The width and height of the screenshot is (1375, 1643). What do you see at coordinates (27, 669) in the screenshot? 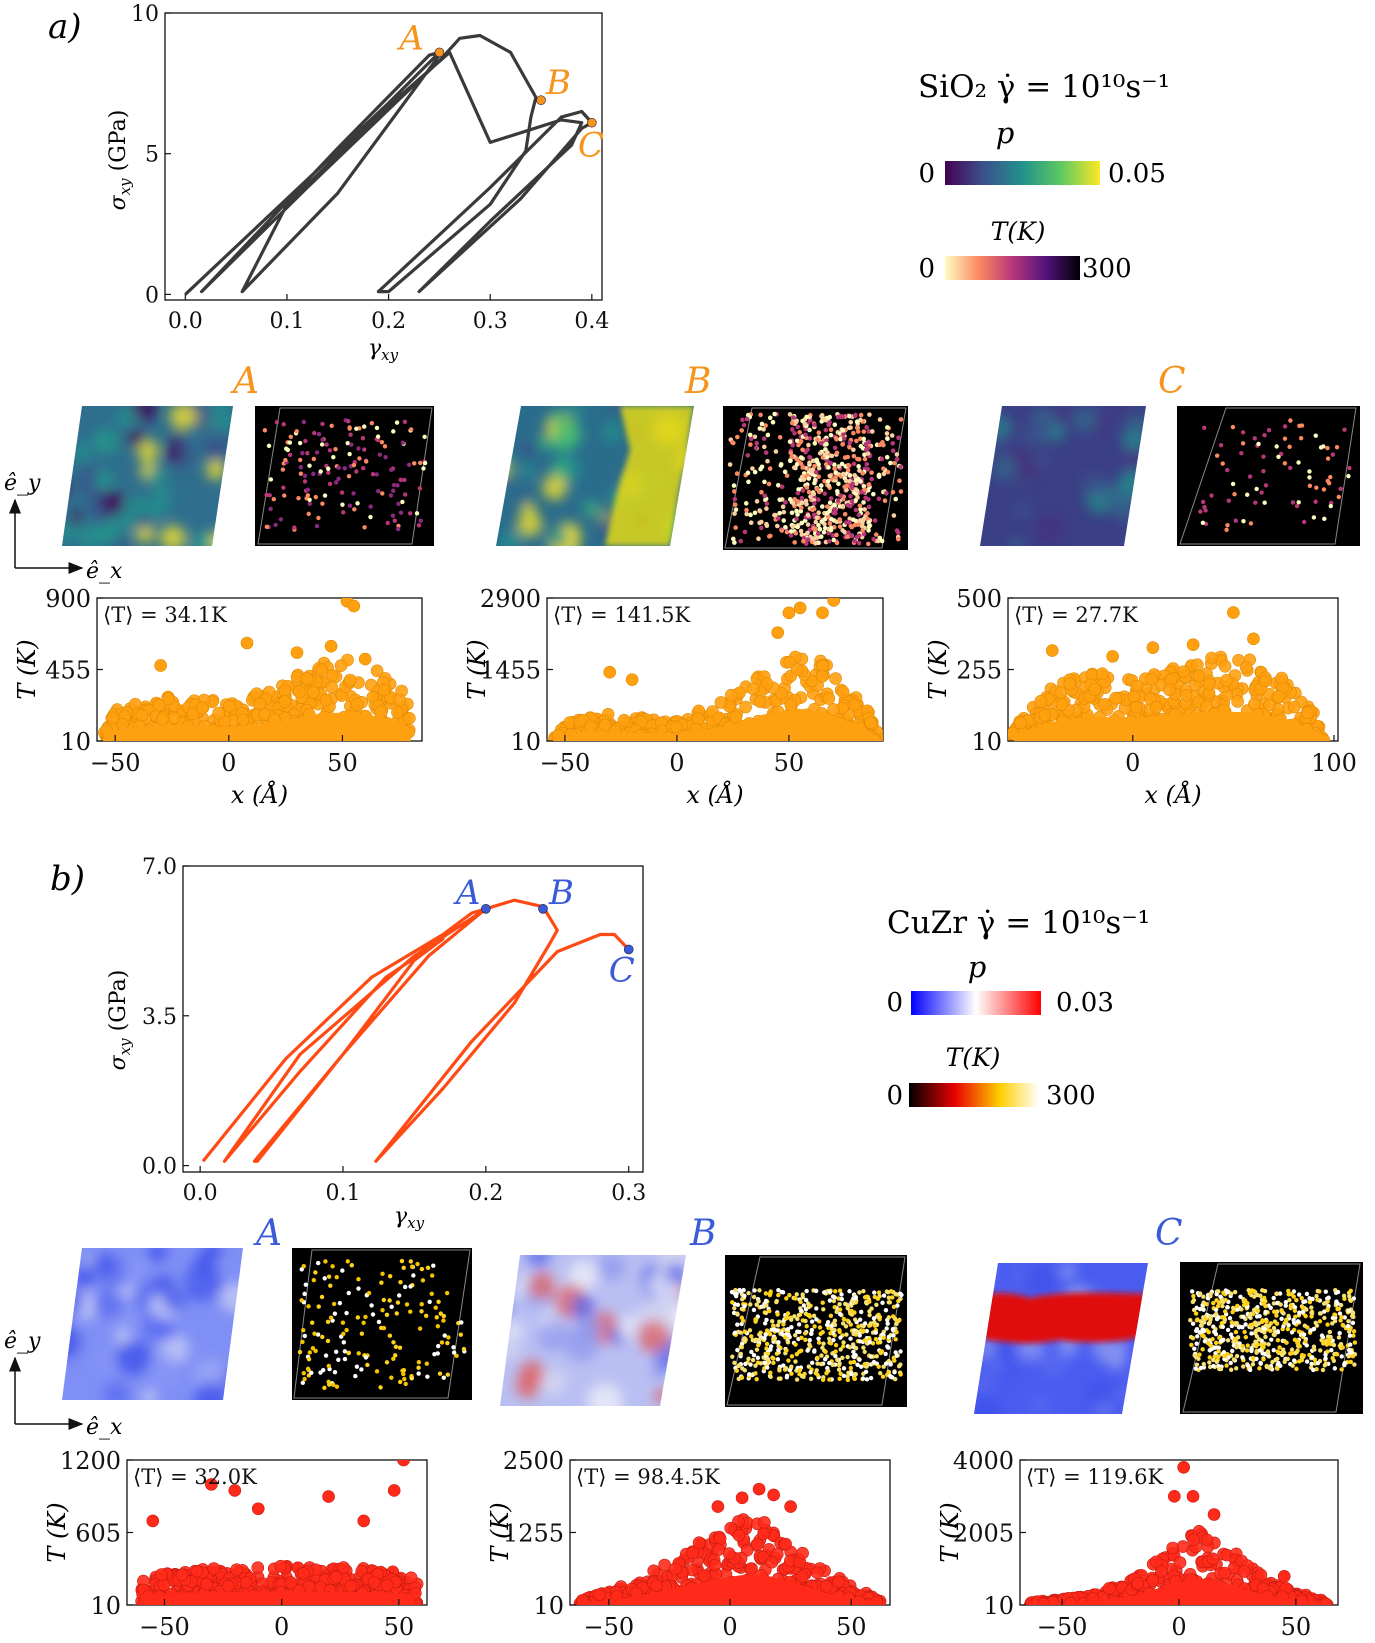
I see `y-axis-label: T (K)` at bounding box center [27, 669].